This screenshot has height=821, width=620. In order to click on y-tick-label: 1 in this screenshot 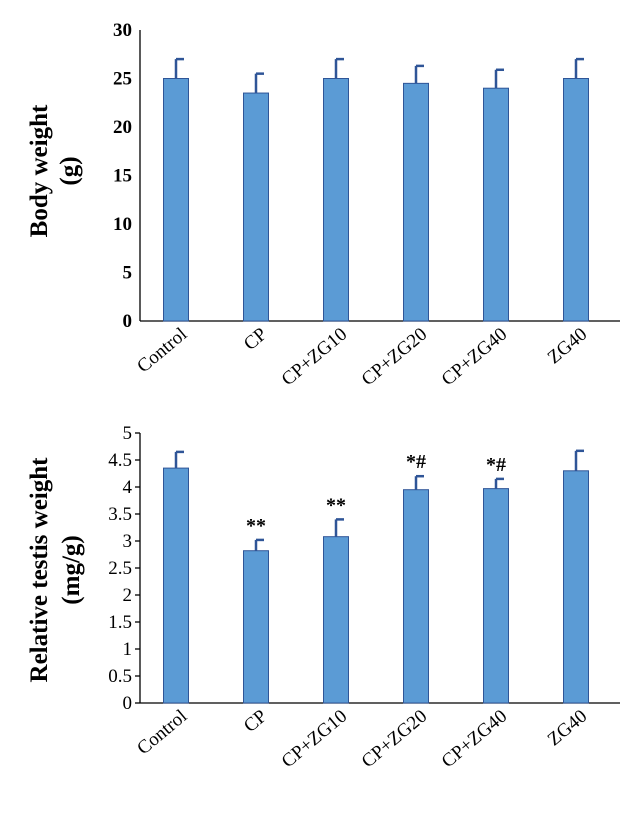, I will do `click(128, 649)`.